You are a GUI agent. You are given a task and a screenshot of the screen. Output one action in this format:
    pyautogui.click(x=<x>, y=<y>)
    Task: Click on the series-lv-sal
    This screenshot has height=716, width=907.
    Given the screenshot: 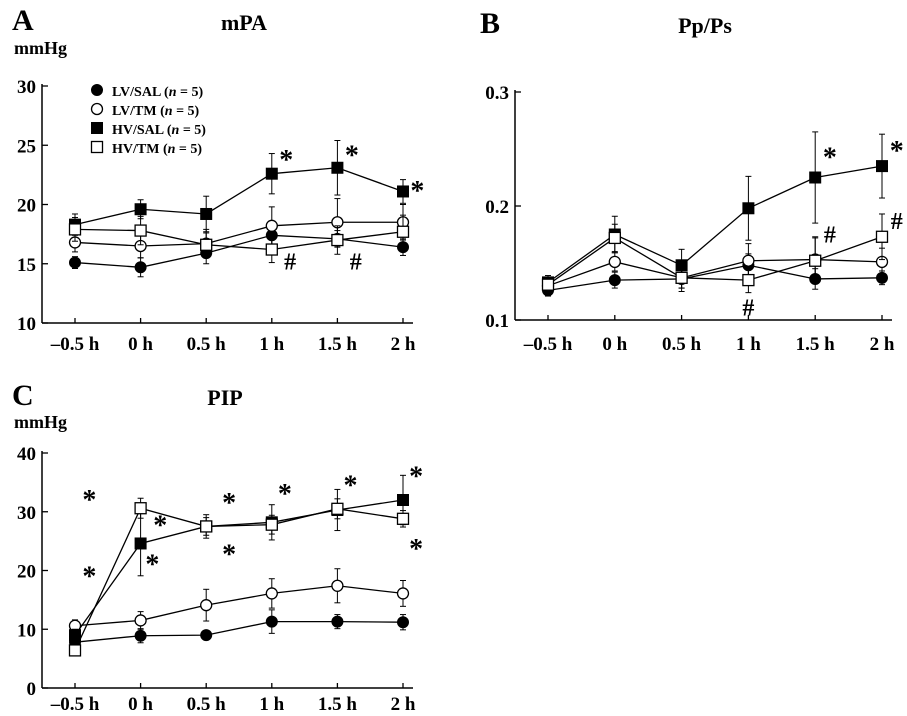 What is the action you would take?
    pyautogui.click(x=239, y=629)
    